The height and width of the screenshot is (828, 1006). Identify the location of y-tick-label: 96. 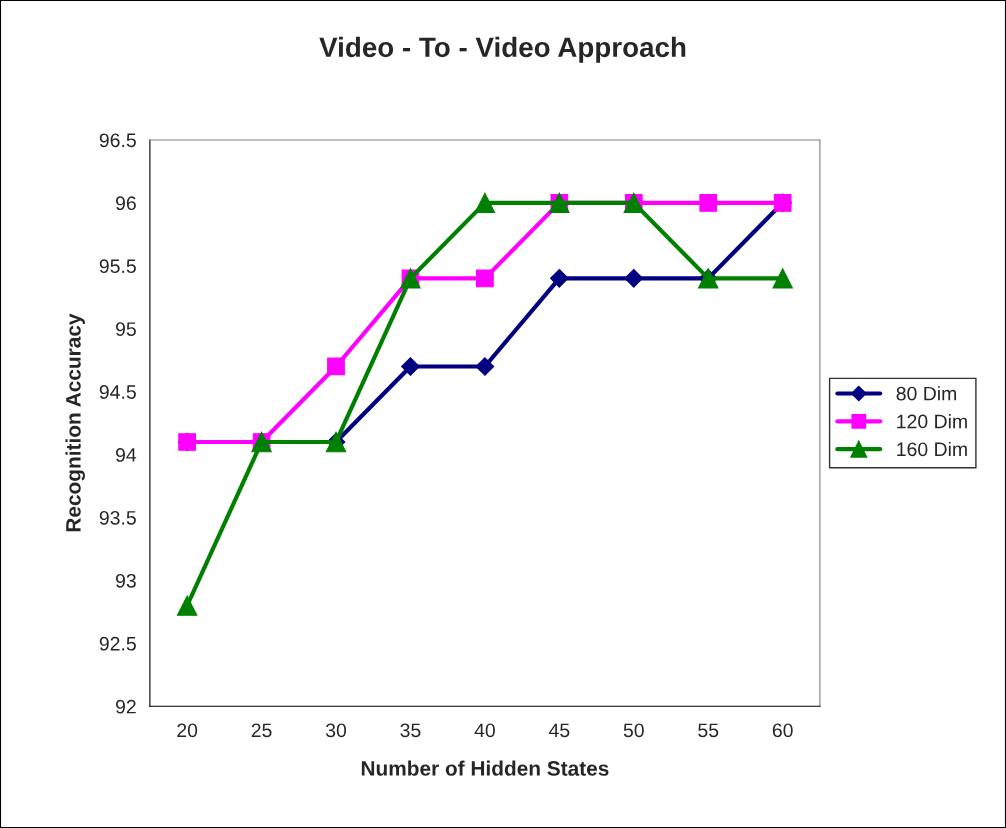
(125, 203).